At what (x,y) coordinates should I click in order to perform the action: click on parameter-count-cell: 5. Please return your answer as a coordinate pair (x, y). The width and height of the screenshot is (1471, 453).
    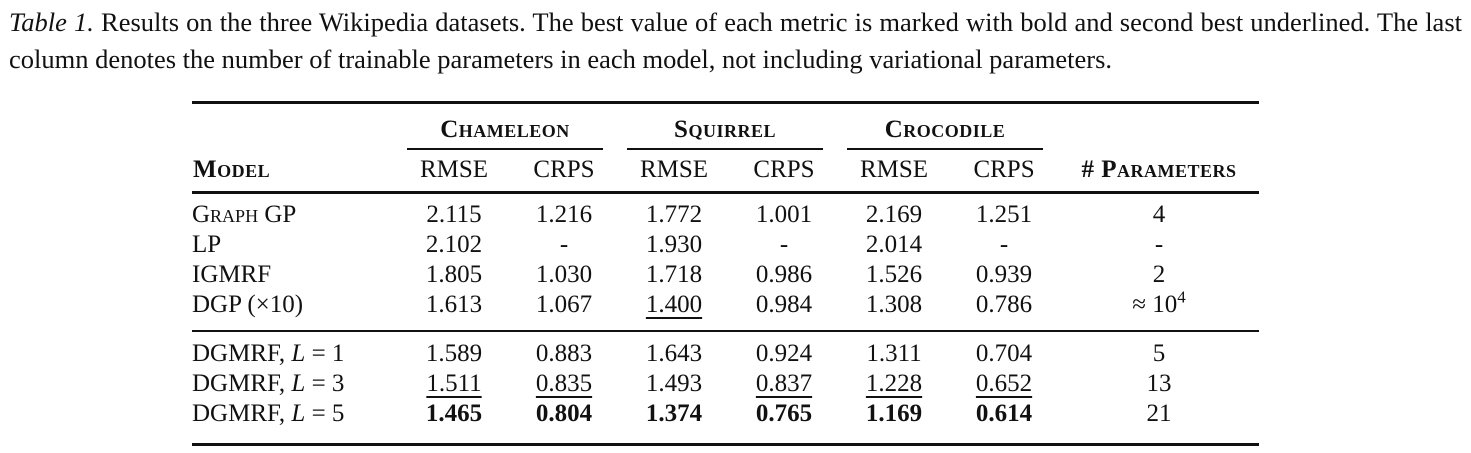
    Looking at the image, I should click on (1159, 353).